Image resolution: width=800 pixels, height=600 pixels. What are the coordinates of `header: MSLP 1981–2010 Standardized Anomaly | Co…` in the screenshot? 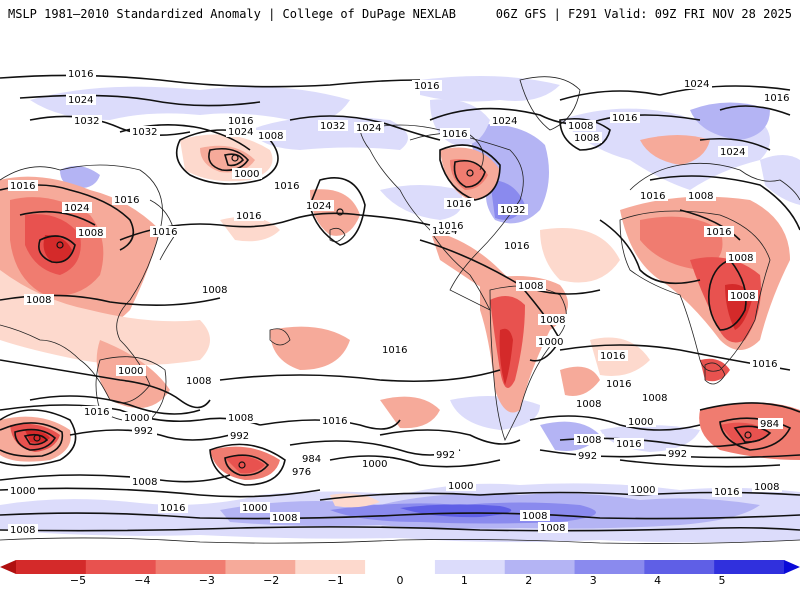 It's located at (400, 20).